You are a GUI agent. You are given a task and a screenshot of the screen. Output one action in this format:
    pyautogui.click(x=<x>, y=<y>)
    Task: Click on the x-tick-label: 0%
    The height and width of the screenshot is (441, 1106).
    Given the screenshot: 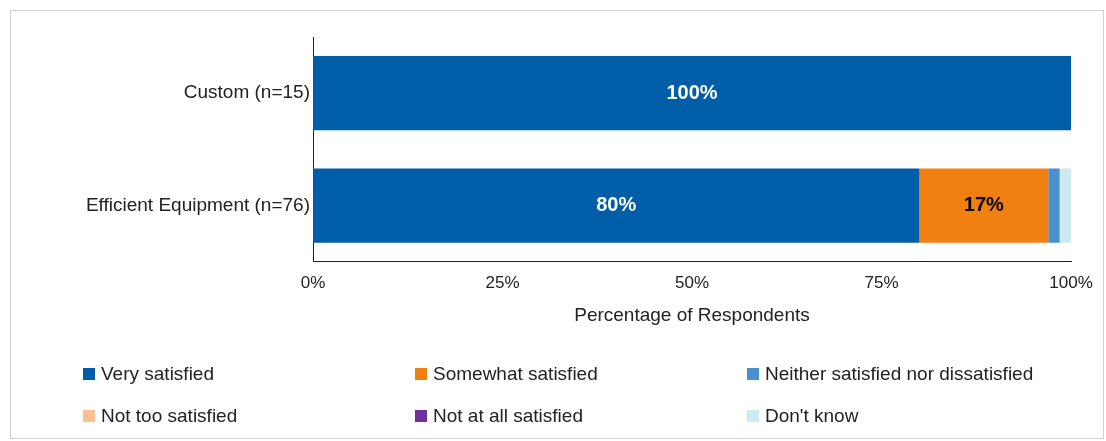 What is the action you would take?
    pyautogui.click(x=313, y=282)
    